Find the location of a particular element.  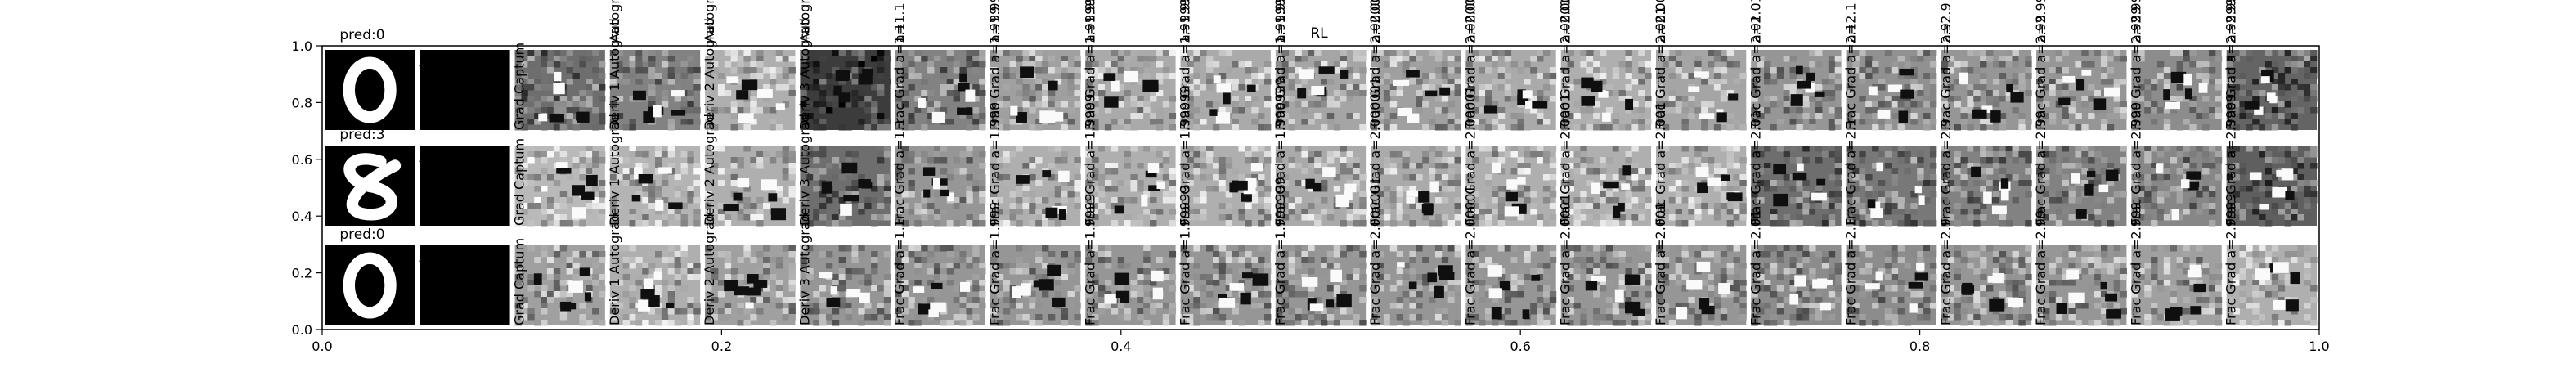

column-label-r1-c18: Frac Grad a=2.9 is located at coordinates (1946, 76).